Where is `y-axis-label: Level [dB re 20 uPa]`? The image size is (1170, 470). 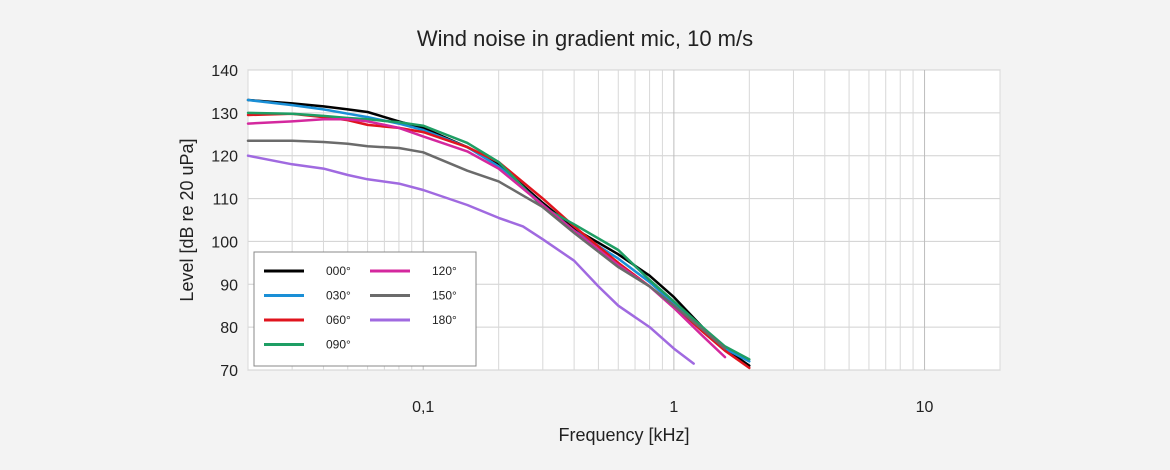
y-axis-label: Level [dB re 20 uPa] is located at coordinates (187, 219).